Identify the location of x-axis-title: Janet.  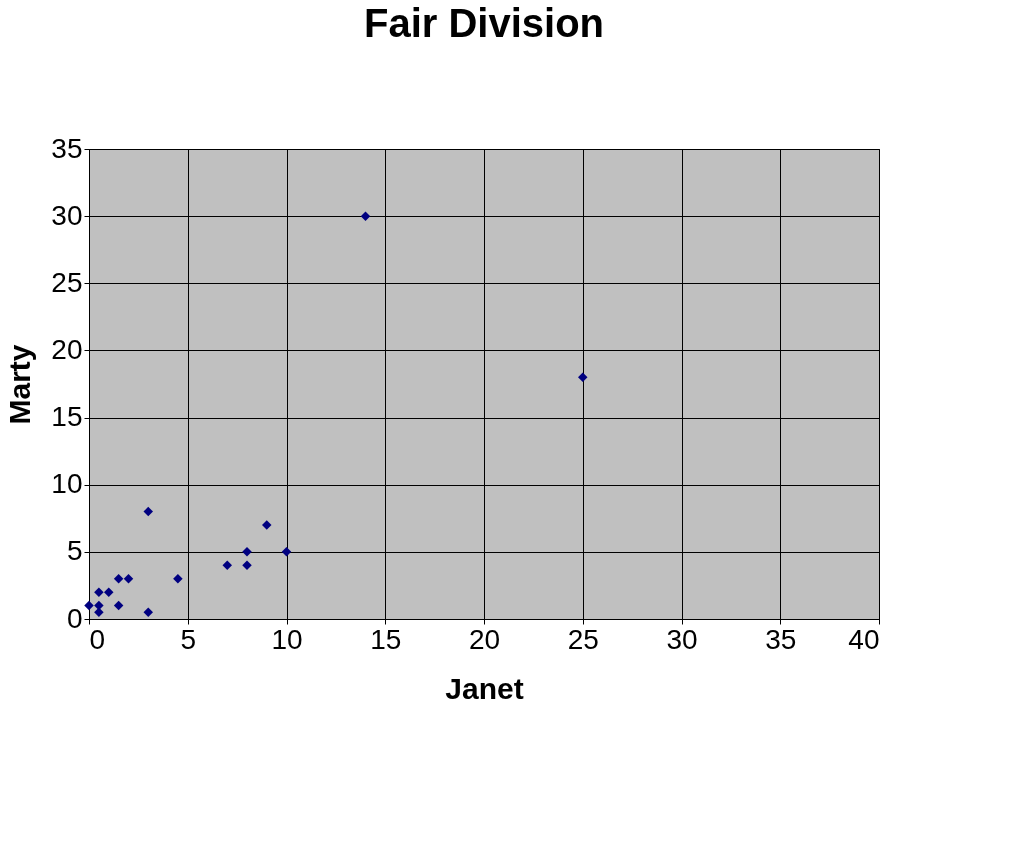
(484, 688).